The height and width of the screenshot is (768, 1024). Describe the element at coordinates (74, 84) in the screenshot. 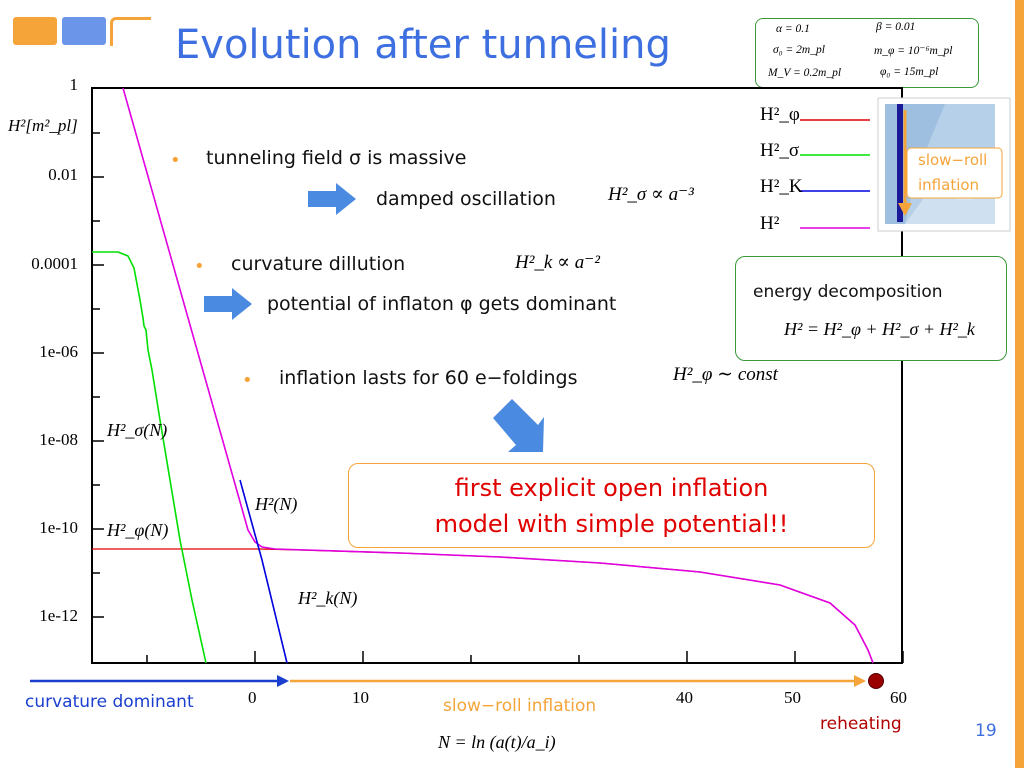

I see `y-tick-label-1: 1` at that location.